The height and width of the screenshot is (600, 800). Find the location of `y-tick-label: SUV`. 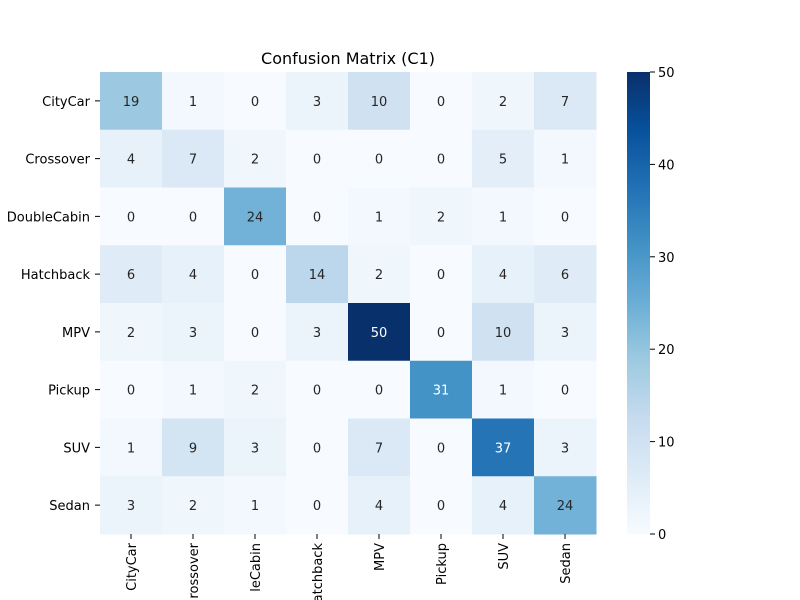

y-tick-label: SUV is located at coordinates (76, 448).